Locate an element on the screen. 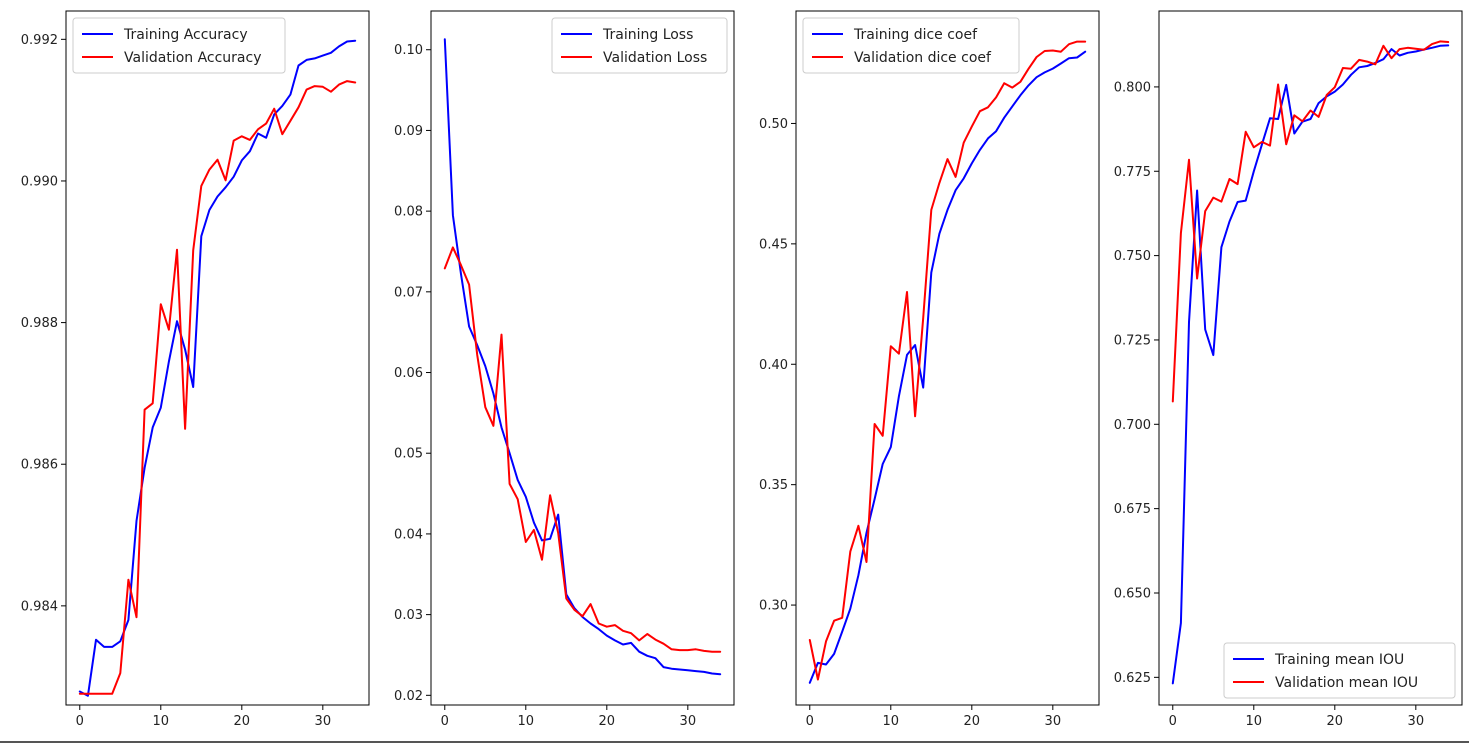  dice-coef-x-tick-label: 0 is located at coordinates (810, 721).